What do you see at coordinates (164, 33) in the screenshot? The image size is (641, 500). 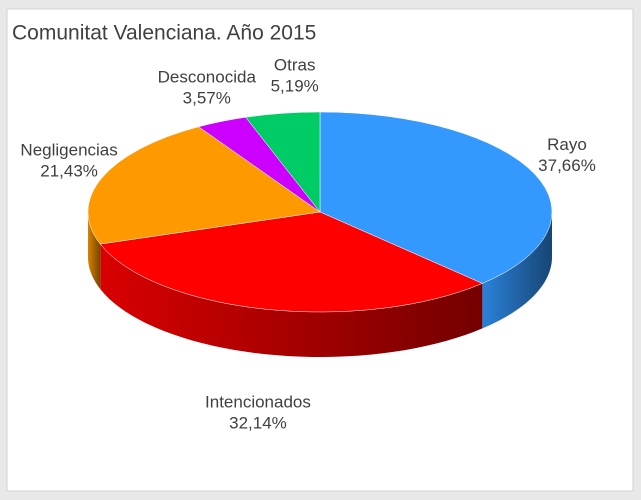 I see `chart-title: Comunitat Valenciana. Año 2015` at bounding box center [164, 33].